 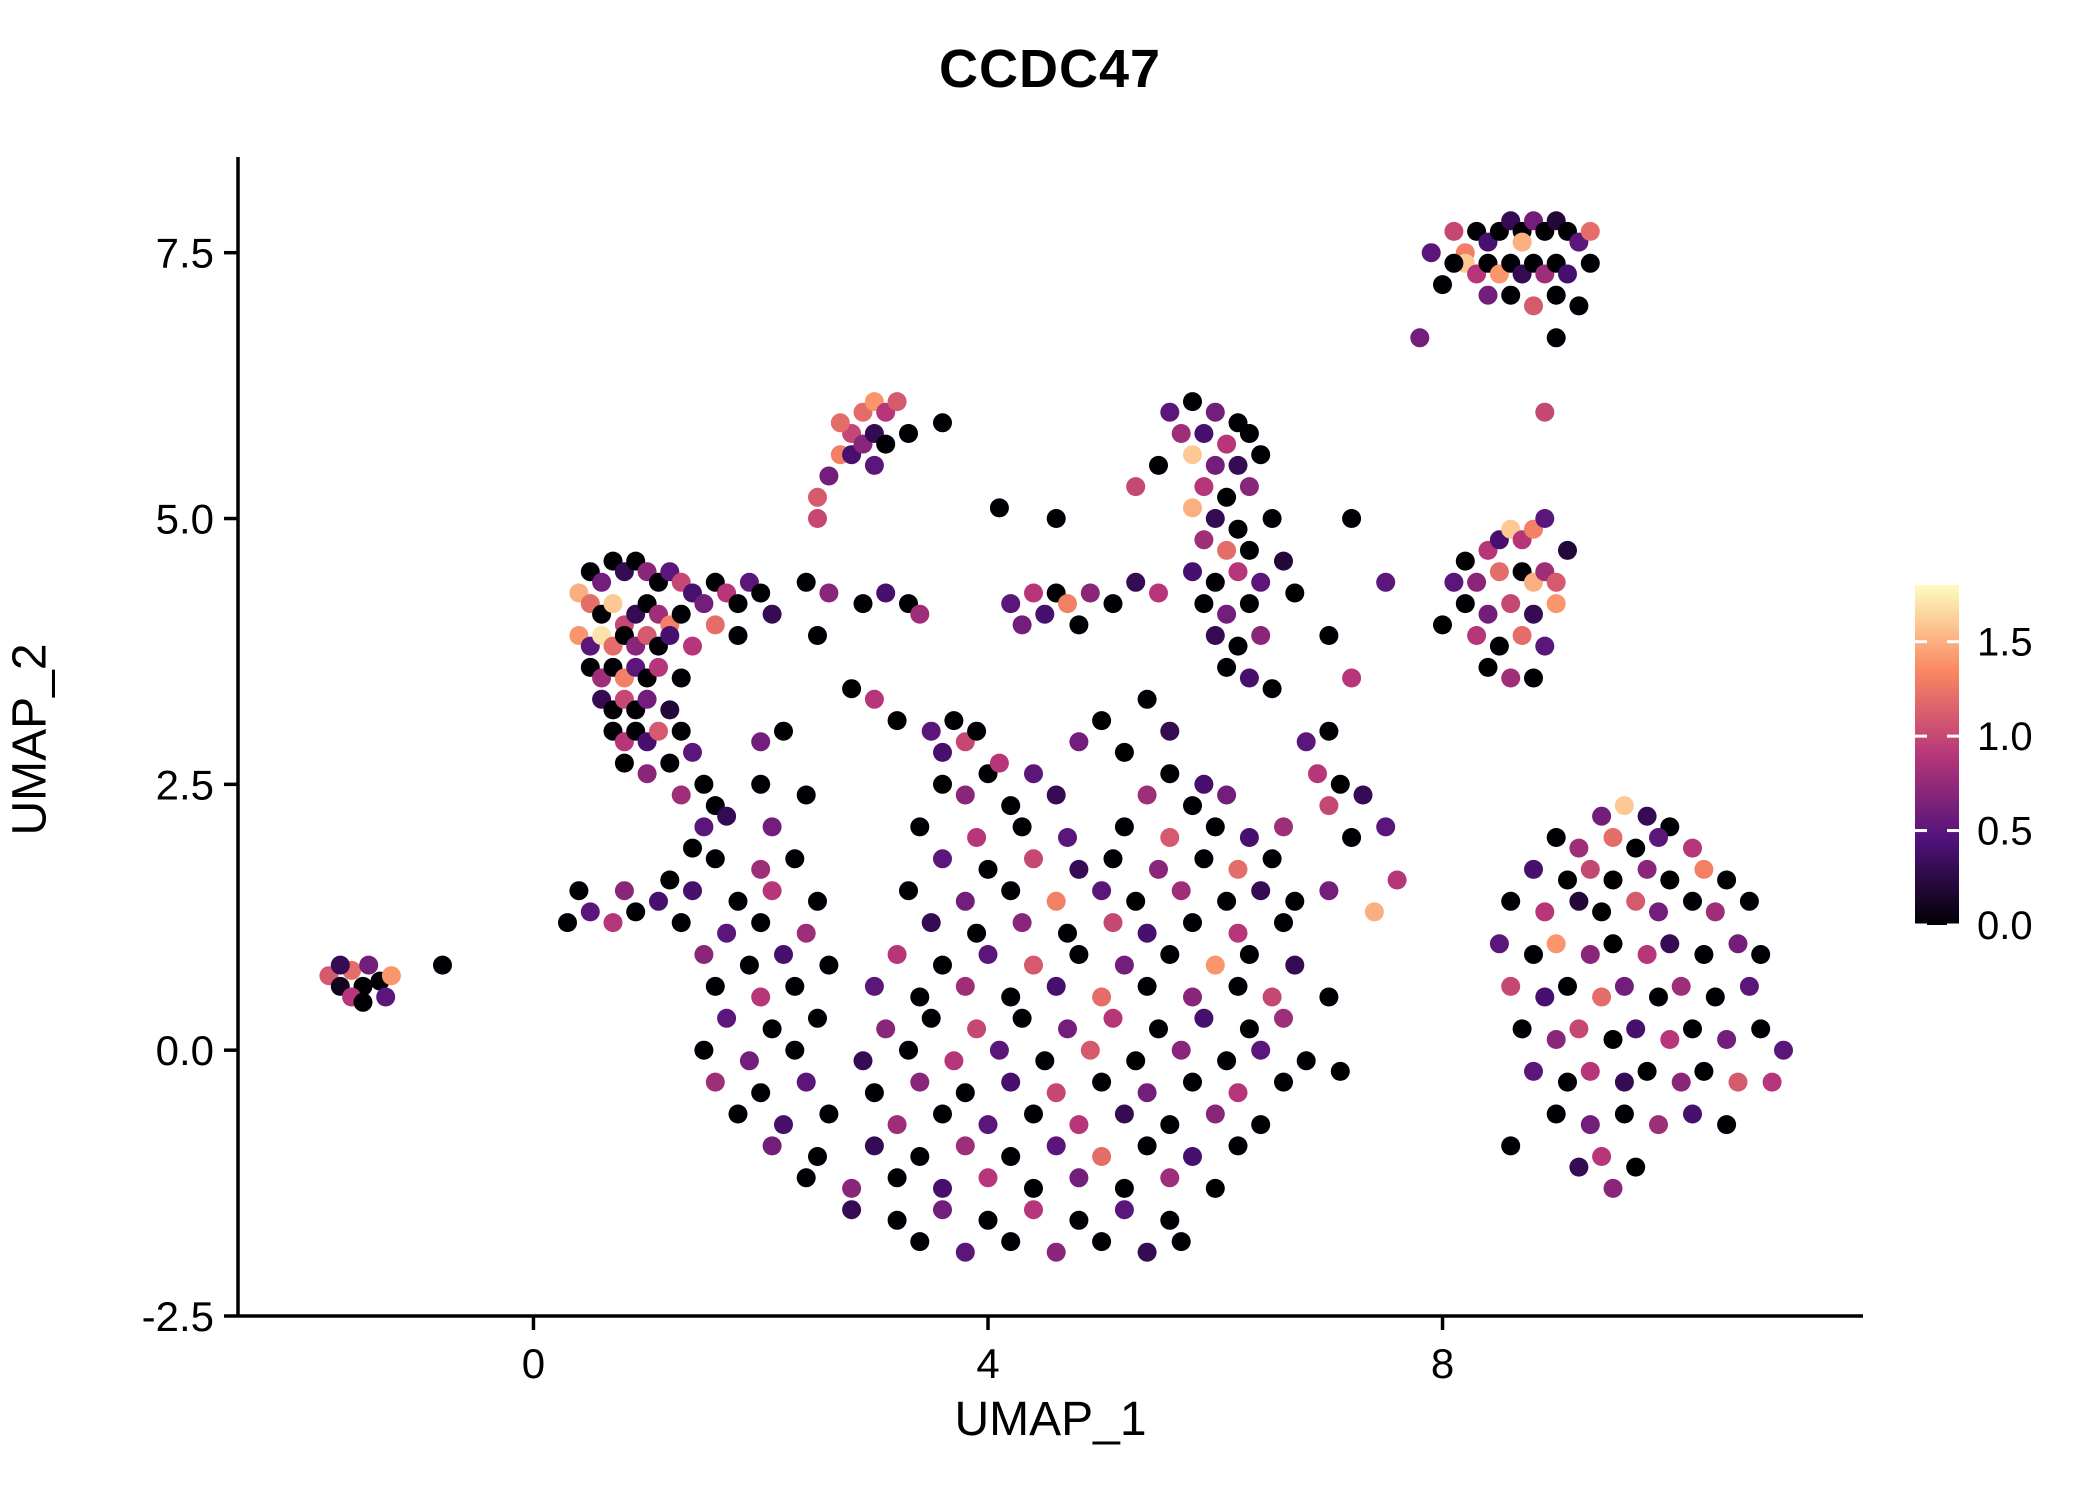 What do you see at coordinates (2005, 832) in the screenshot?
I see `colorbar-tick-label: 0.5` at bounding box center [2005, 832].